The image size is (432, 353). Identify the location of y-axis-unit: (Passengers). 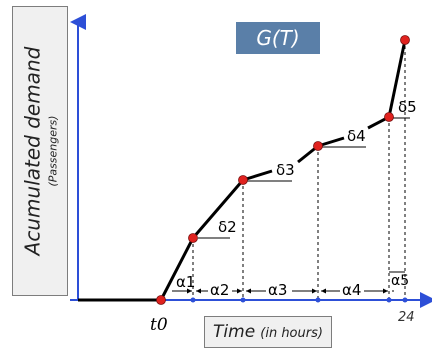
(53, 151).